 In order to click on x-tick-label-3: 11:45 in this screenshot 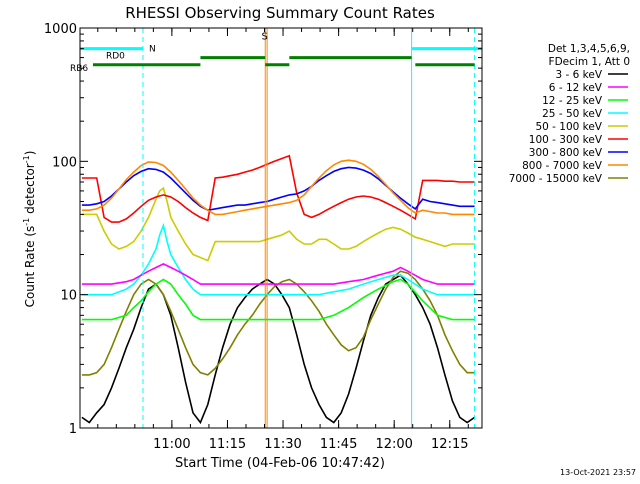, I will do `click(338, 444)`.